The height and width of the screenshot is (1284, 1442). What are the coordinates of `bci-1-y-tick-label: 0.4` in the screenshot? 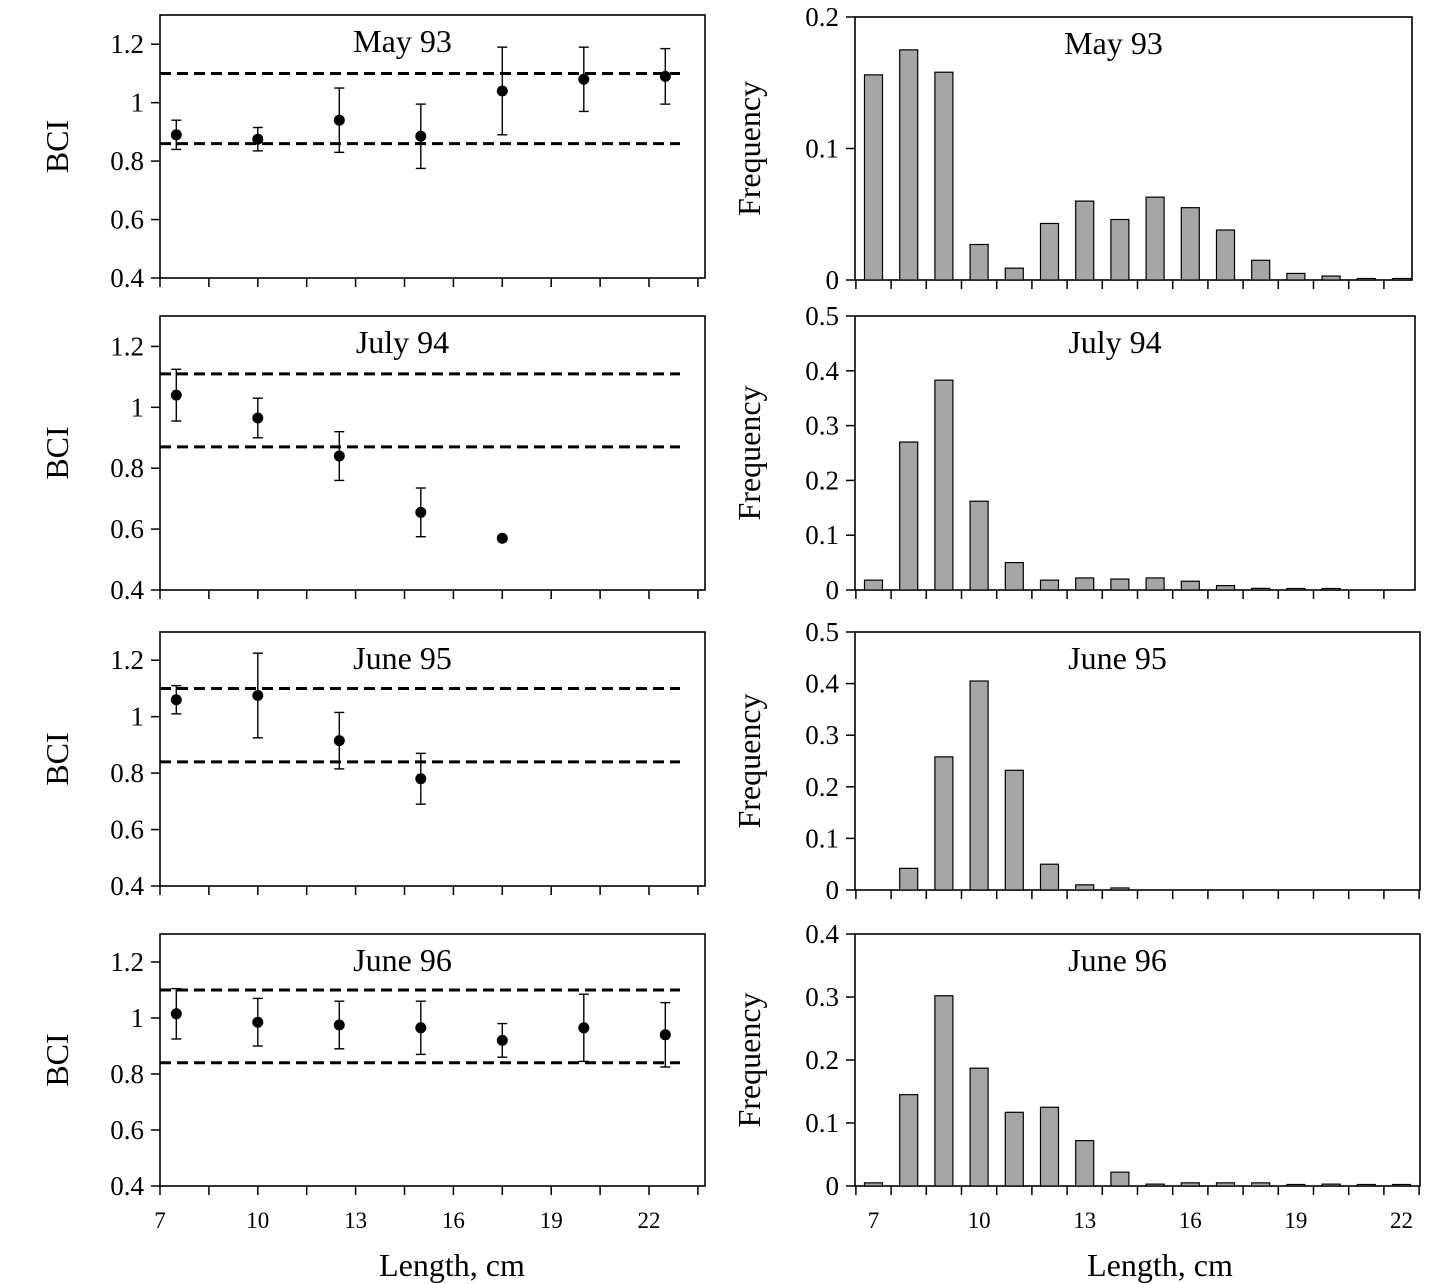 It's located at (127, 278).